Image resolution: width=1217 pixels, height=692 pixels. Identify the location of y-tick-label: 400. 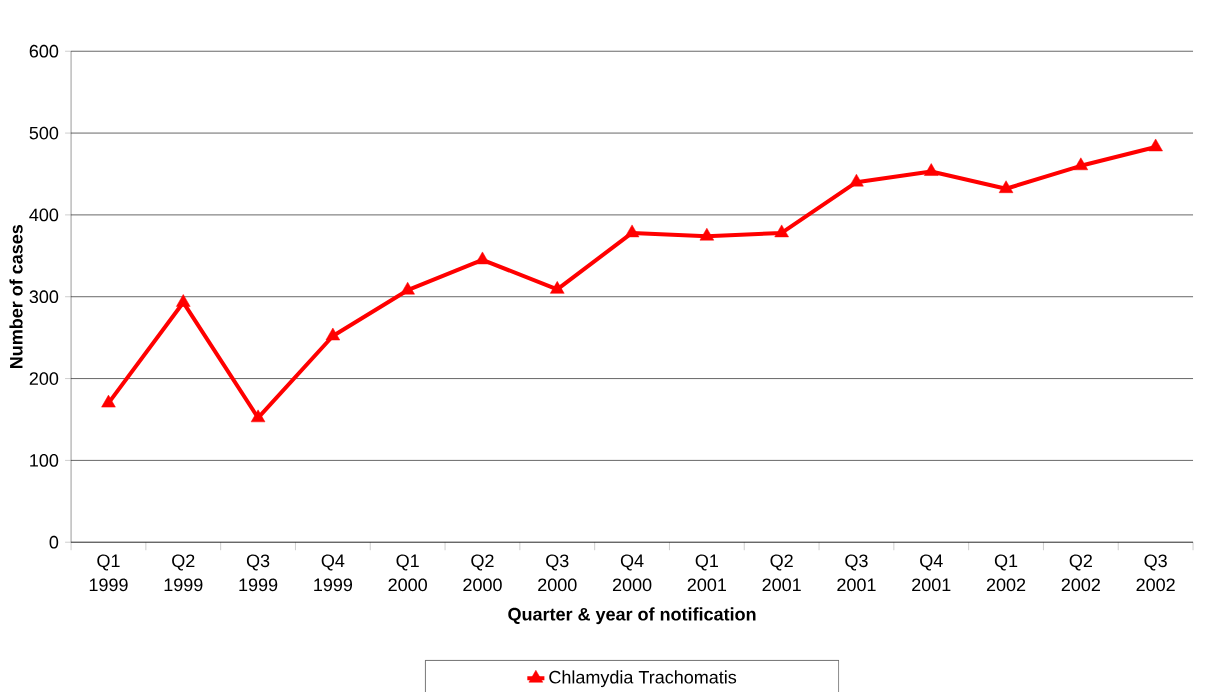
(44, 215).